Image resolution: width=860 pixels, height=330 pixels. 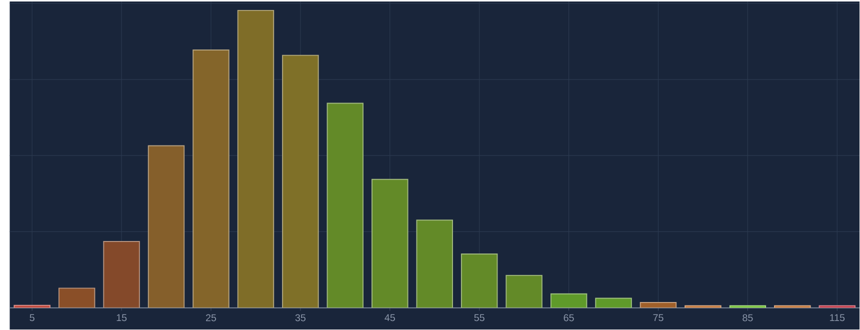 What do you see at coordinates (300, 318) in the screenshot?
I see `x-tick-label: 35` at bounding box center [300, 318].